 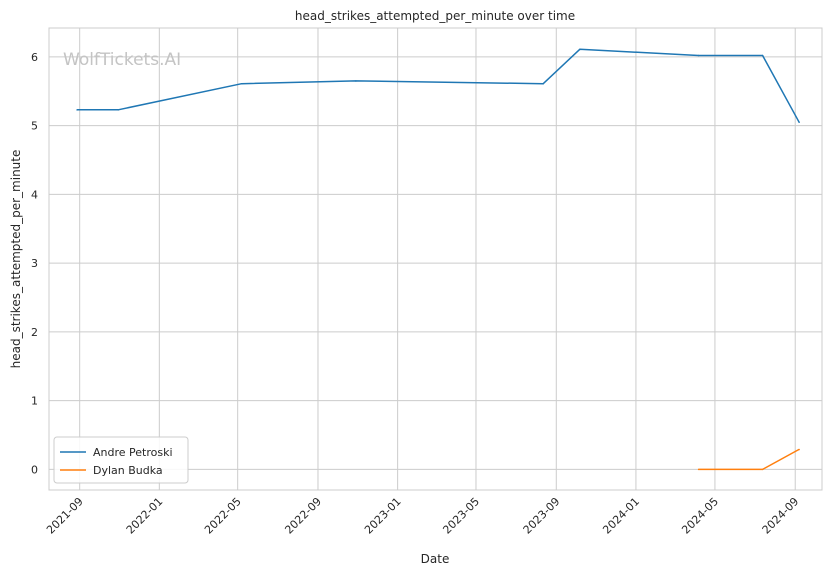 I want to click on x-tick-label: 2022-05, so click(x=223, y=516).